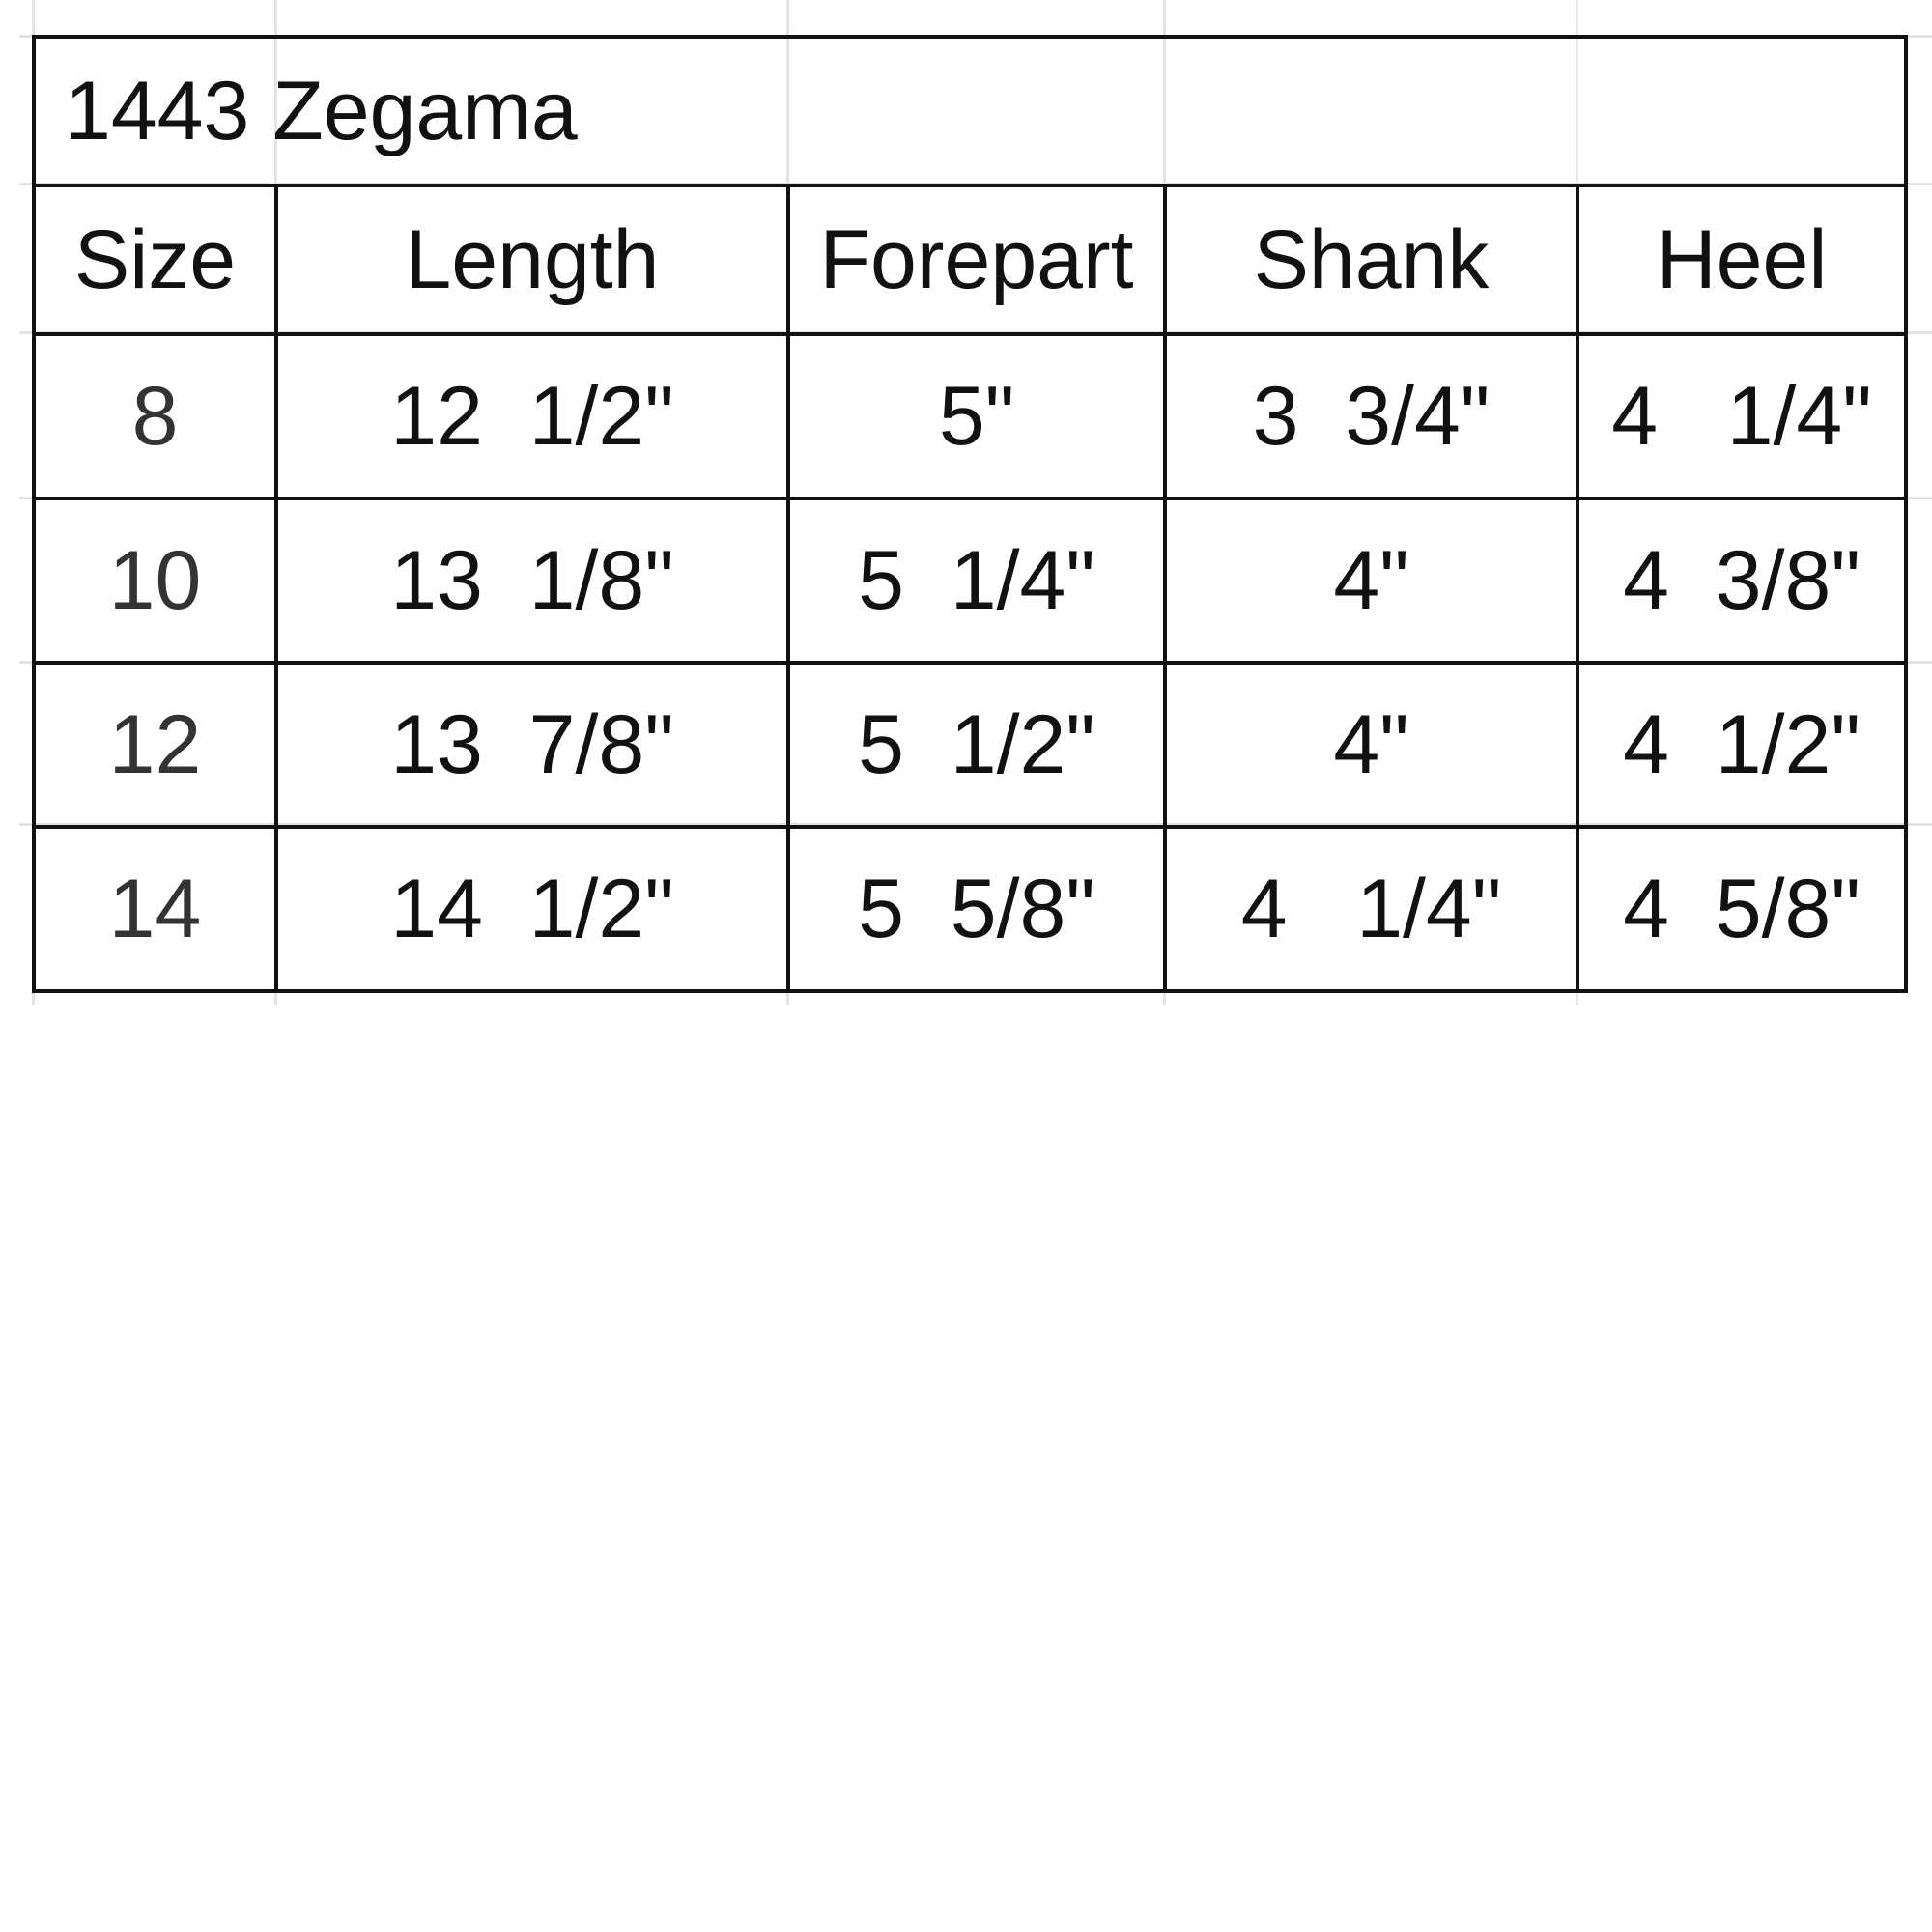 Image resolution: width=1932 pixels, height=1932 pixels. What do you see at coordinates (1742, 416) in the screenshot?
I see `cell-heel: 4 1/4"` at bounding box center [1742, 416].